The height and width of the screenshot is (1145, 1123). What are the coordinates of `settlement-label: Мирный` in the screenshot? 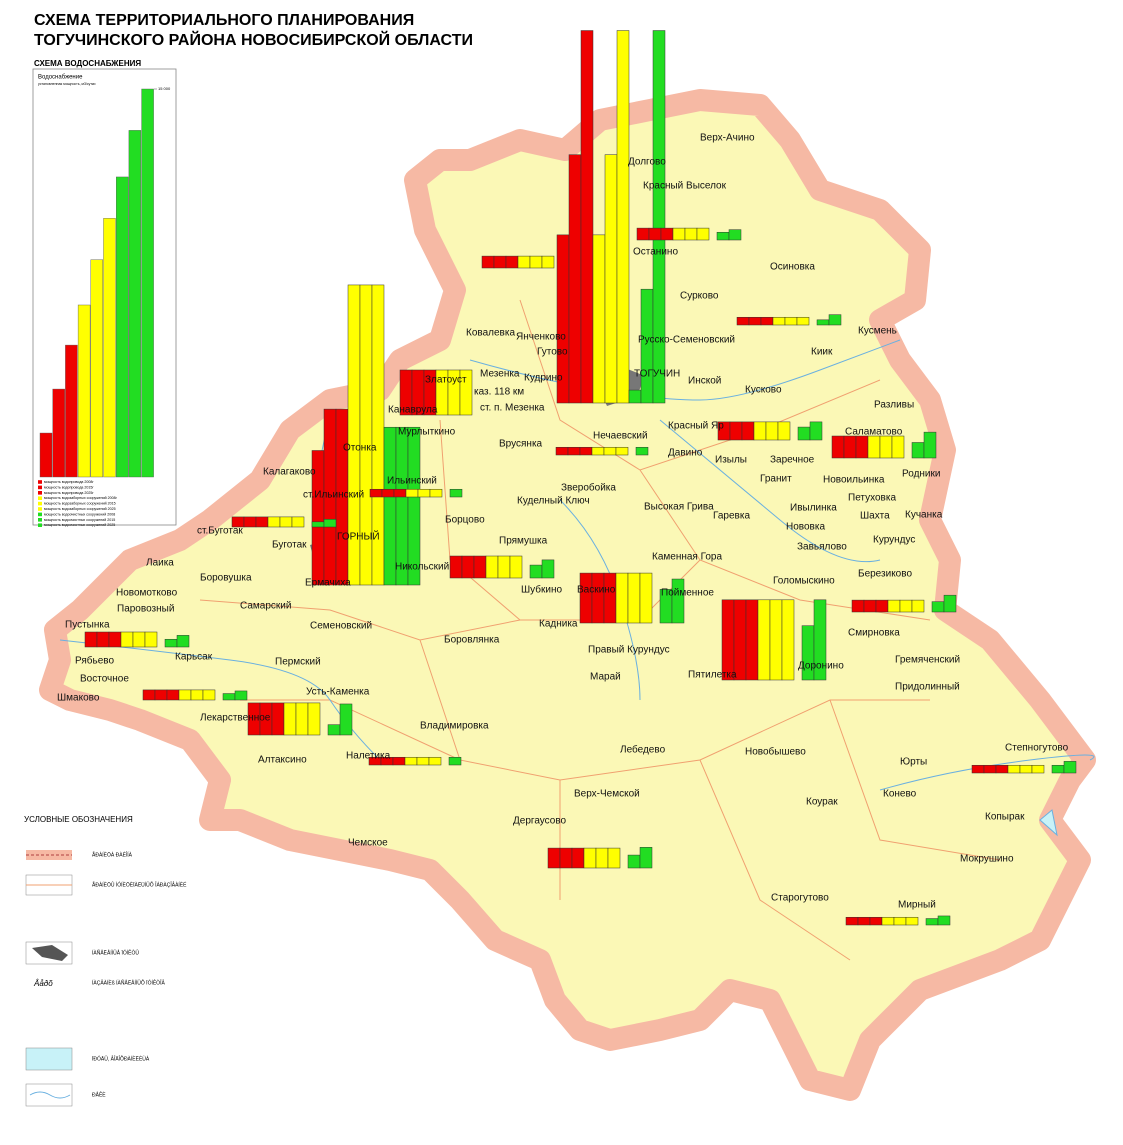 It's located at (917, 905).